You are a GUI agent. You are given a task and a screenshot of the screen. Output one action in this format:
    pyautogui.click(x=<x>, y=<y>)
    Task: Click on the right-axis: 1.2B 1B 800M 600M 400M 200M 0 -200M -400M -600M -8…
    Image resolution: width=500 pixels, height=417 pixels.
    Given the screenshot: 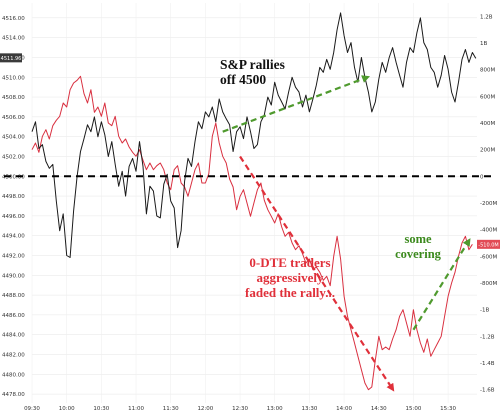 What is the action you would take?
    pyautogui.click(x=488, y=203)
    